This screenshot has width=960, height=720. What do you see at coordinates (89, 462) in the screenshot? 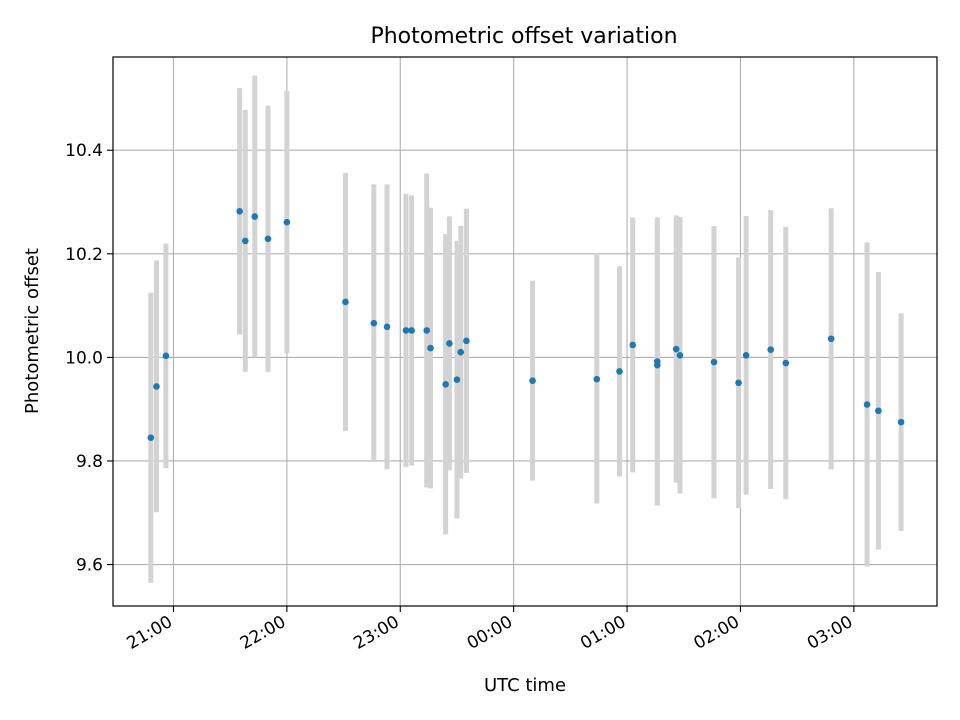
I see `y-tick-label: 9.8` at bounding box center [89, 462].